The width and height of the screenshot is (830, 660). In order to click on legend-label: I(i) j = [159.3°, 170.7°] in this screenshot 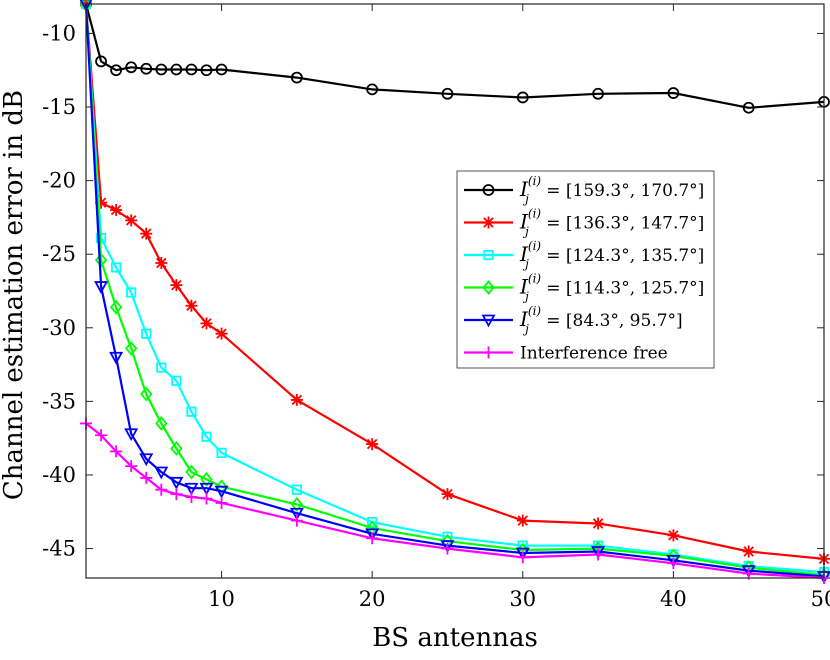, I will do `click(611, 190)`.